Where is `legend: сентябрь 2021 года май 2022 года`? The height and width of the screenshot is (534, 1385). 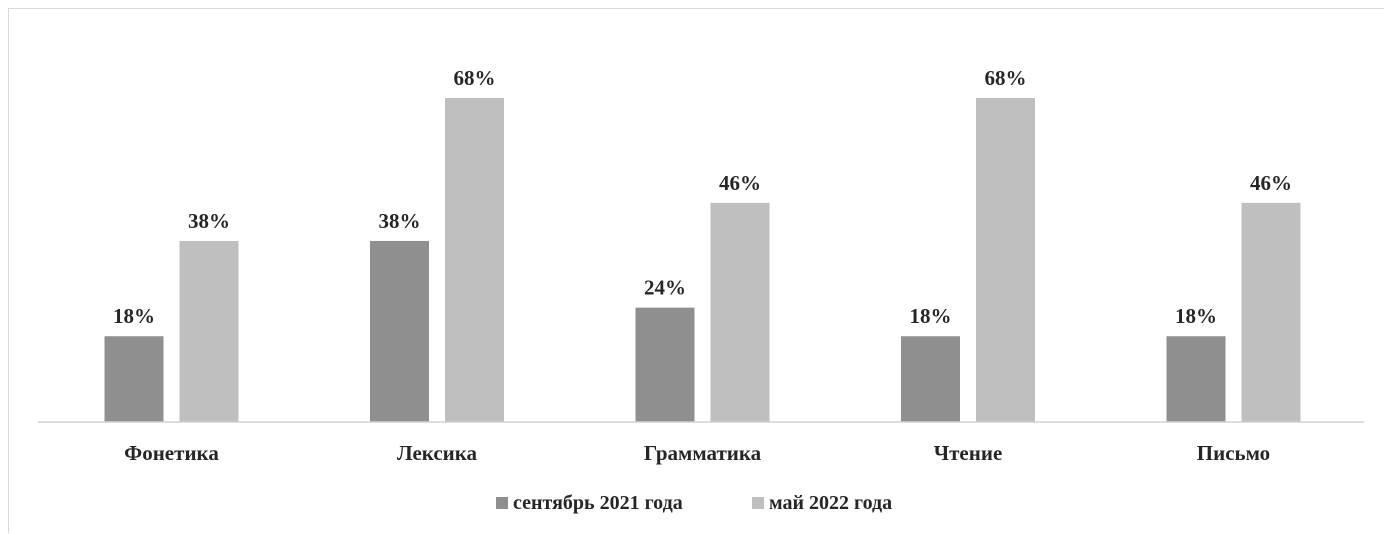
legend: сентябрь 2021 года май 2022 года is located at coordinates (694, 503).